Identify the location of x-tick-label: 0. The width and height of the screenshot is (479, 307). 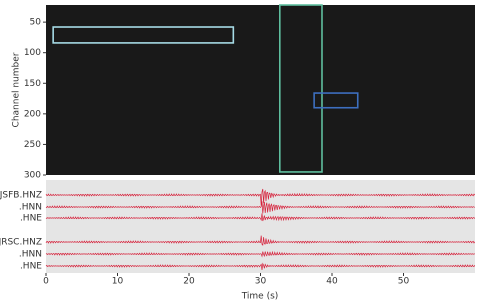
(46, 282).